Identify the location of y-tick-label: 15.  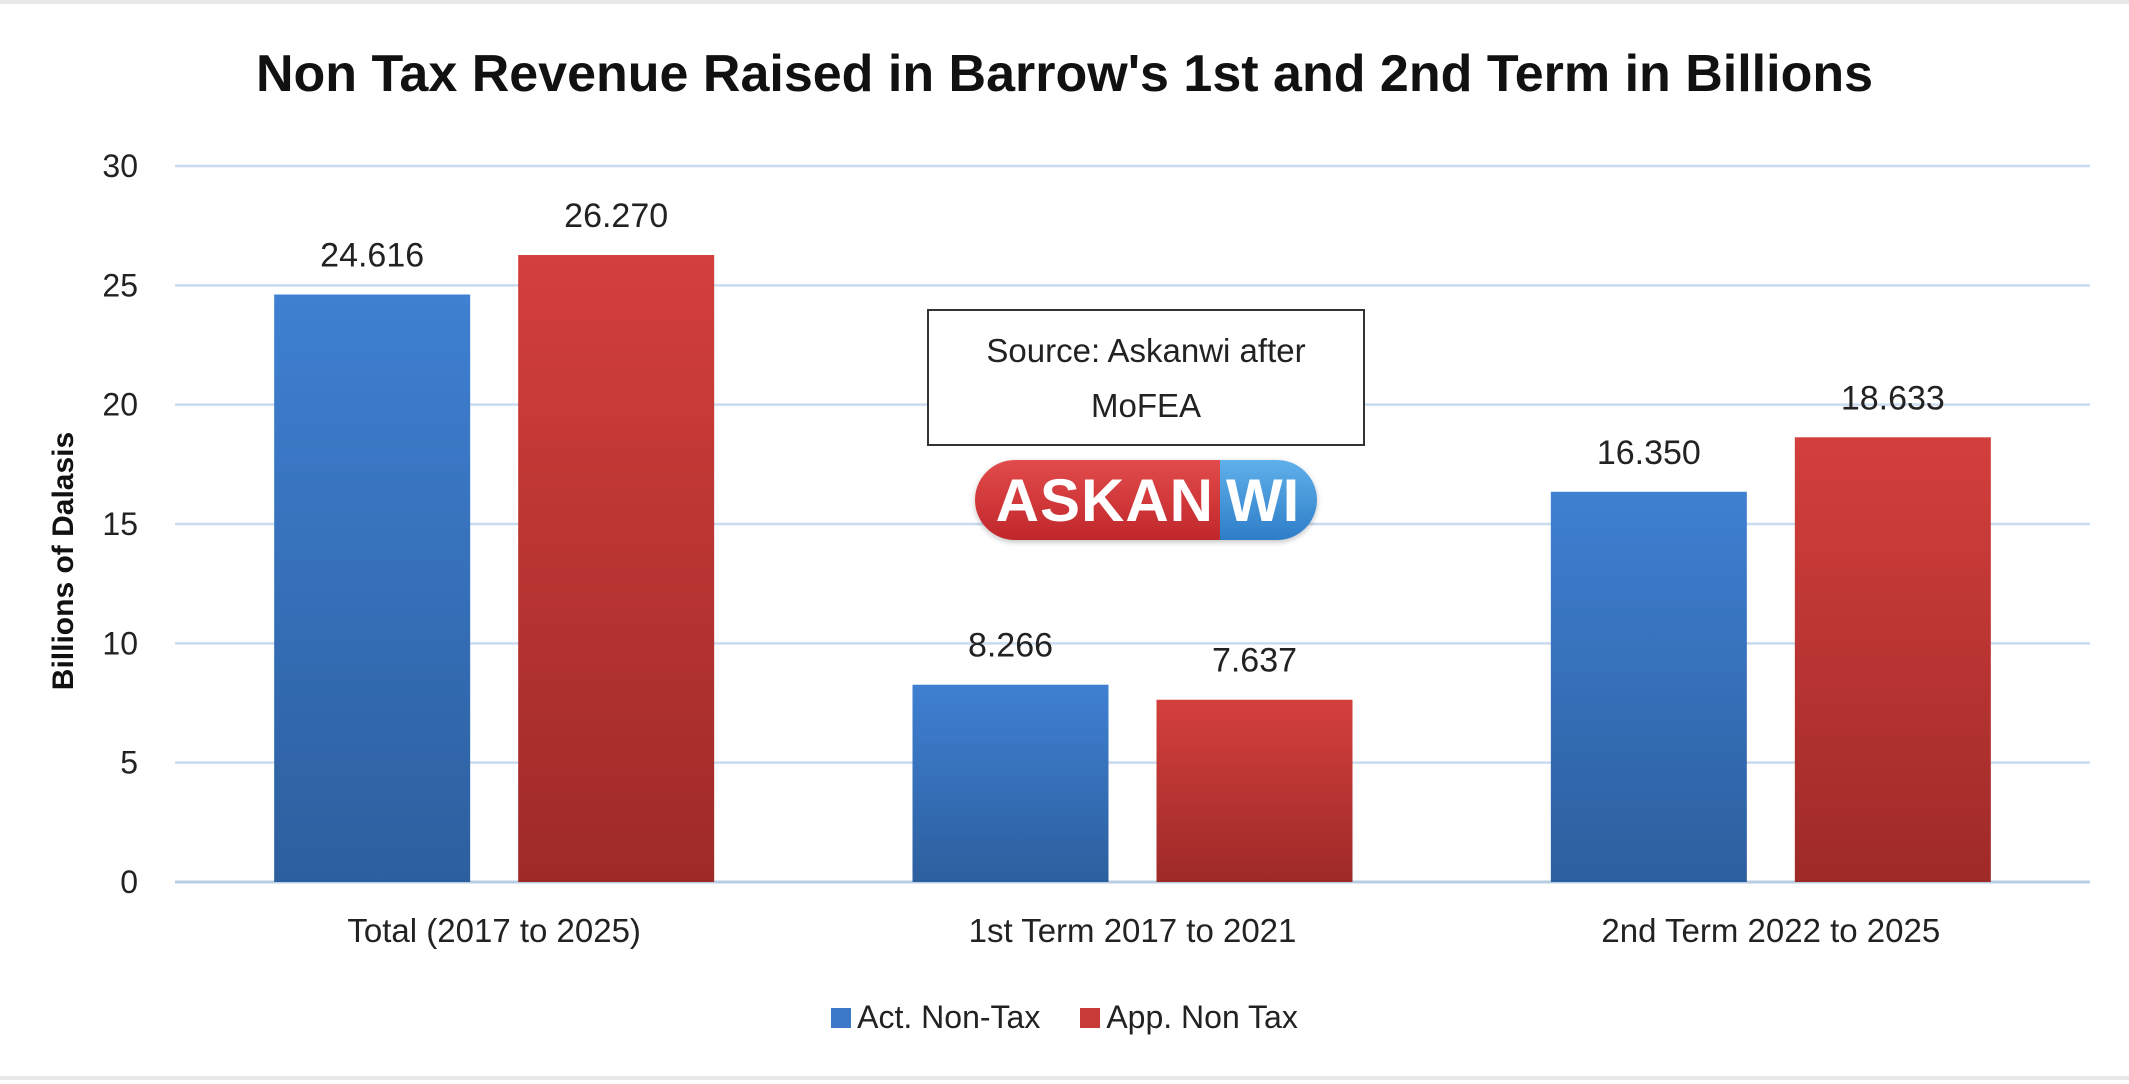
(120, 524).